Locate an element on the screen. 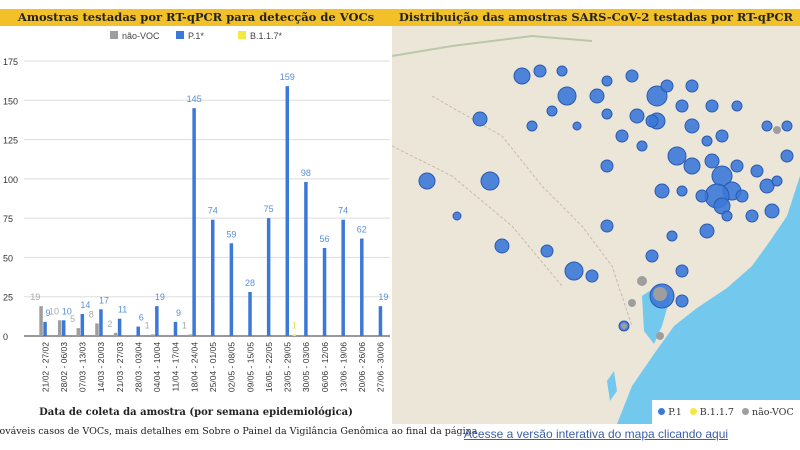 Image resolution: width=800 pixels, height=450 pixels. x-tick-label: 28/02 - 06/03 is located at coordinates (64, 367).